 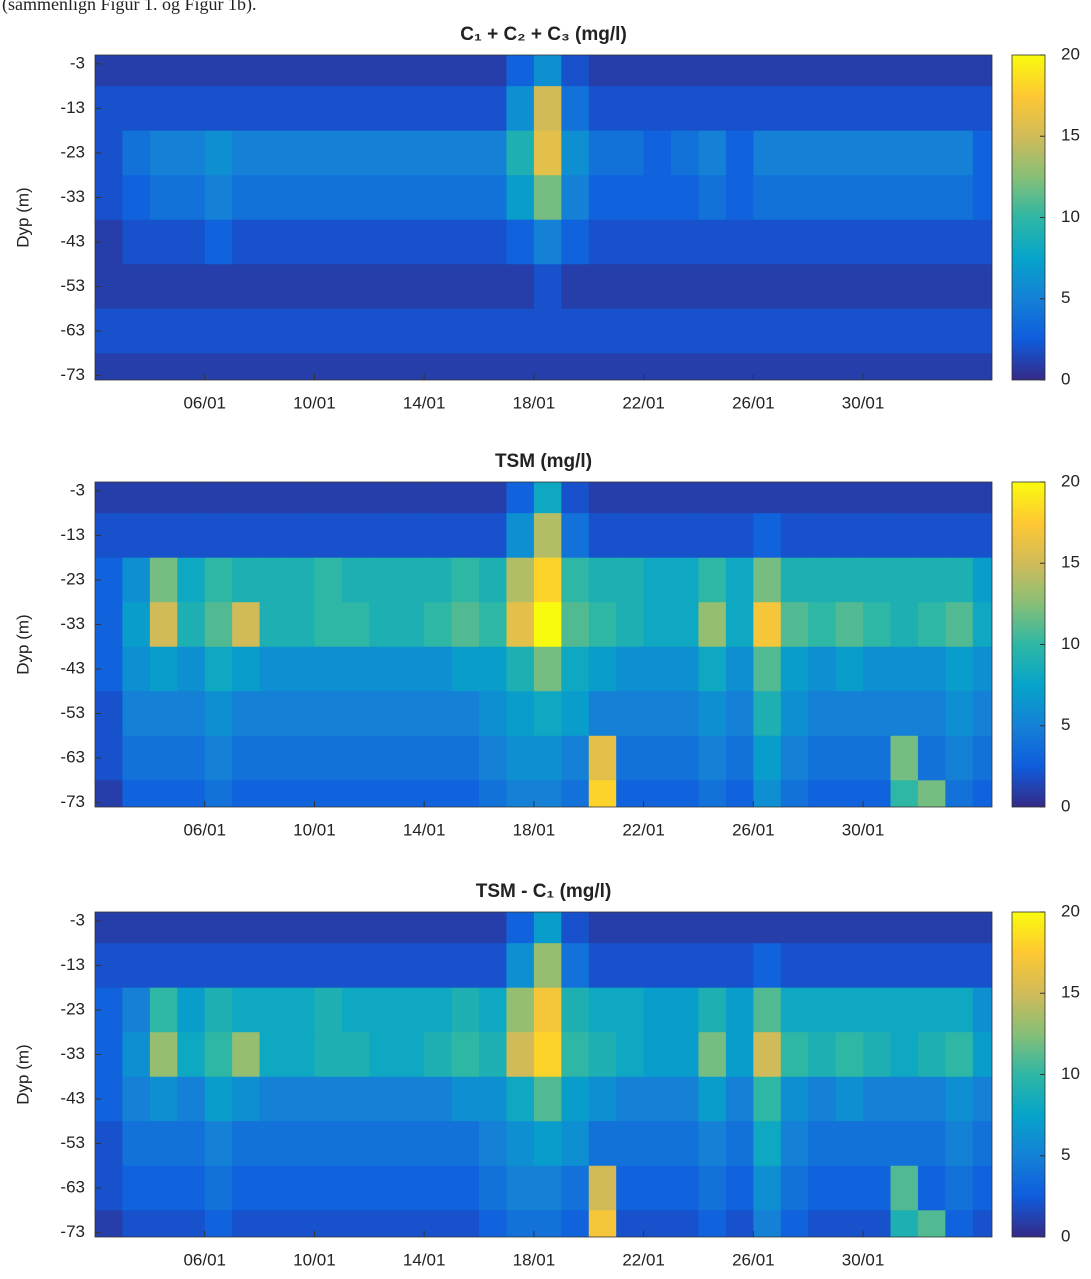 What do you see at coordinates (72, 285) in the screenshot?
I see `y-tick-label: -53` at bounding box center [72, 285].